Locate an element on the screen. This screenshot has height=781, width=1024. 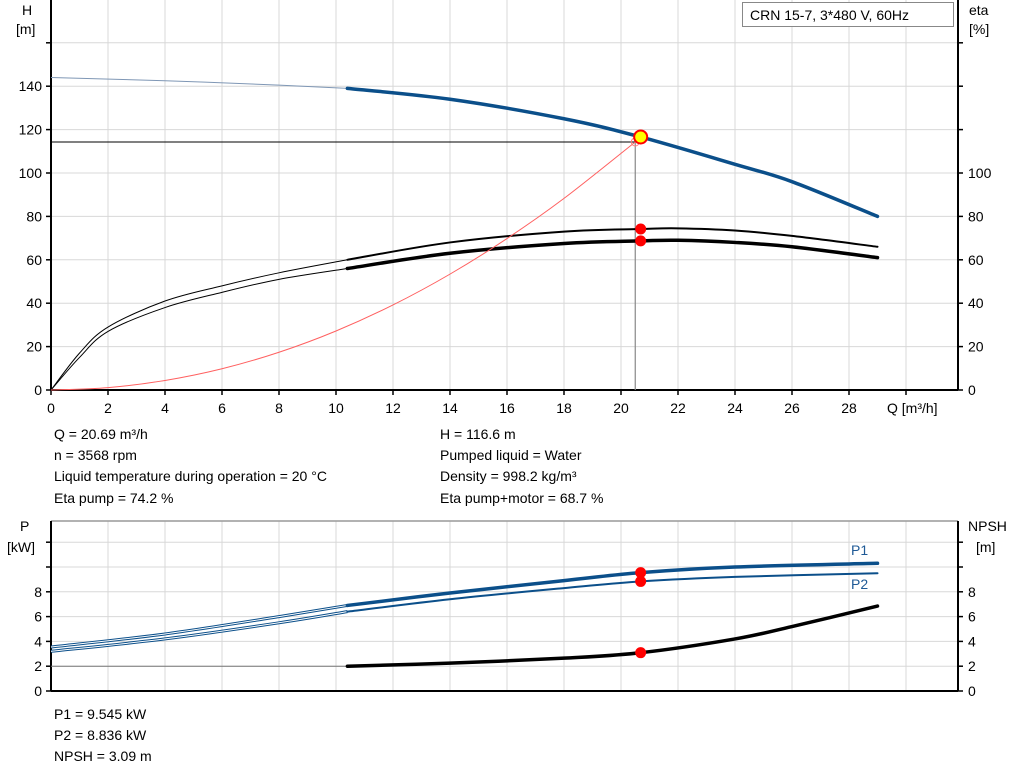
top-y-tick-label: 0 is located at coordinates (38, 390).